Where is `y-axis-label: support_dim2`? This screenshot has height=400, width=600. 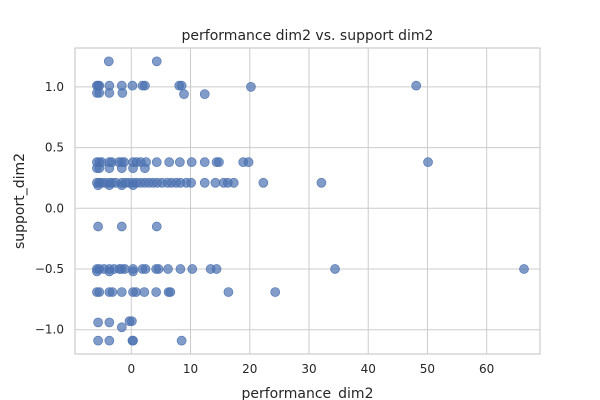
y-axis-label: support_dim2 is located at coordinates (20, 201).